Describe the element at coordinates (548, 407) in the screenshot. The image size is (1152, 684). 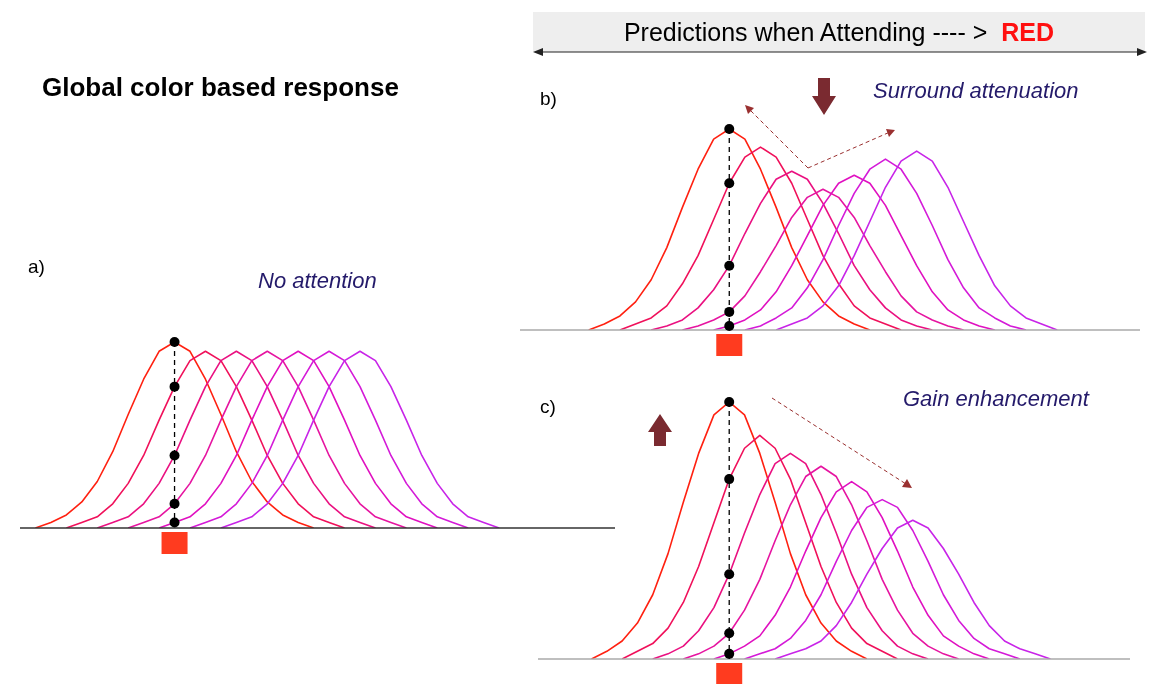
I see `text: c)` at that location.